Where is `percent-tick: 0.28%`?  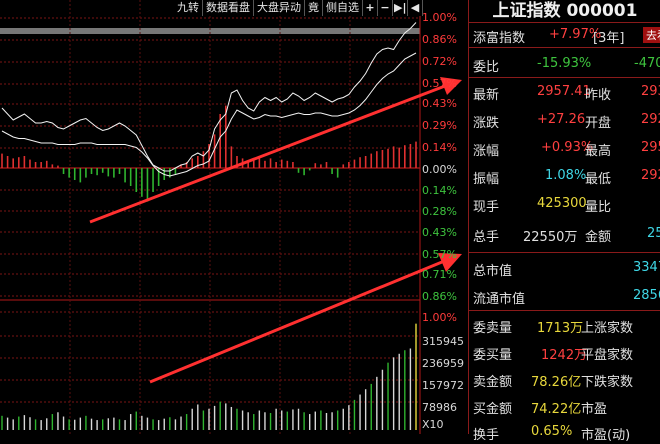
percent-tick: 0.28% is located at coordinates (439, 211).